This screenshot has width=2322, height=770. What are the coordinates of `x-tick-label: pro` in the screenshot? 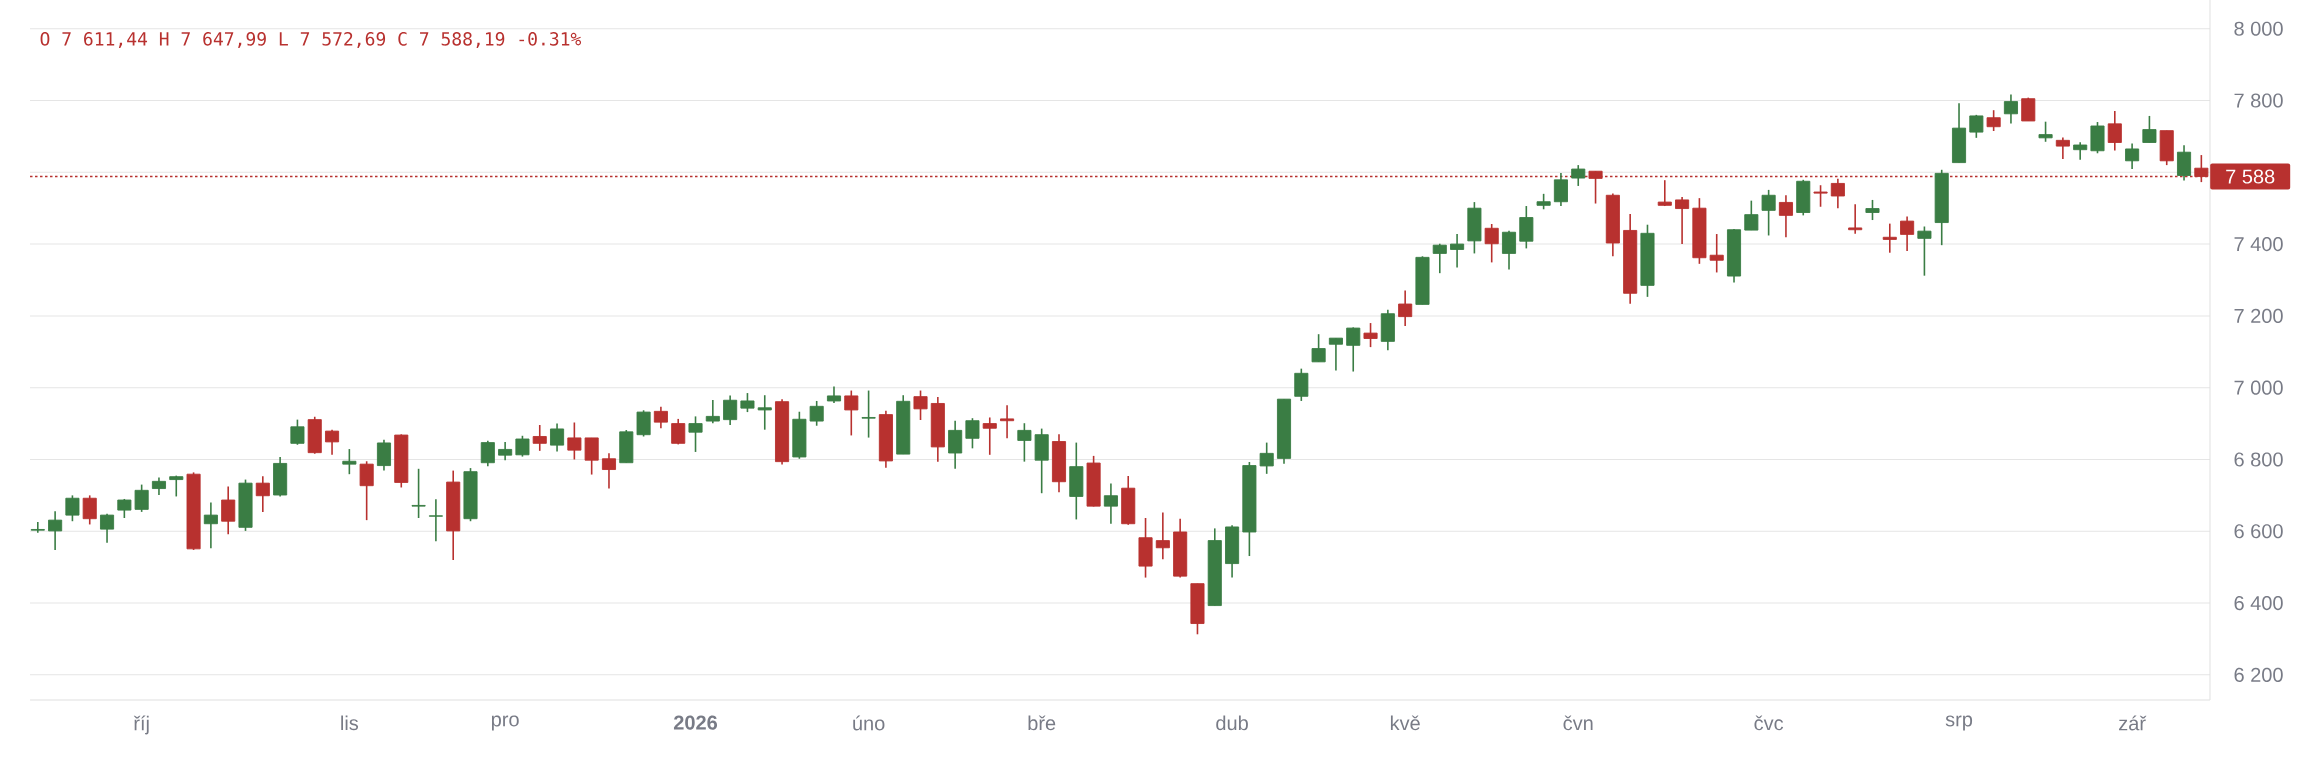 It's located at (505, 723).